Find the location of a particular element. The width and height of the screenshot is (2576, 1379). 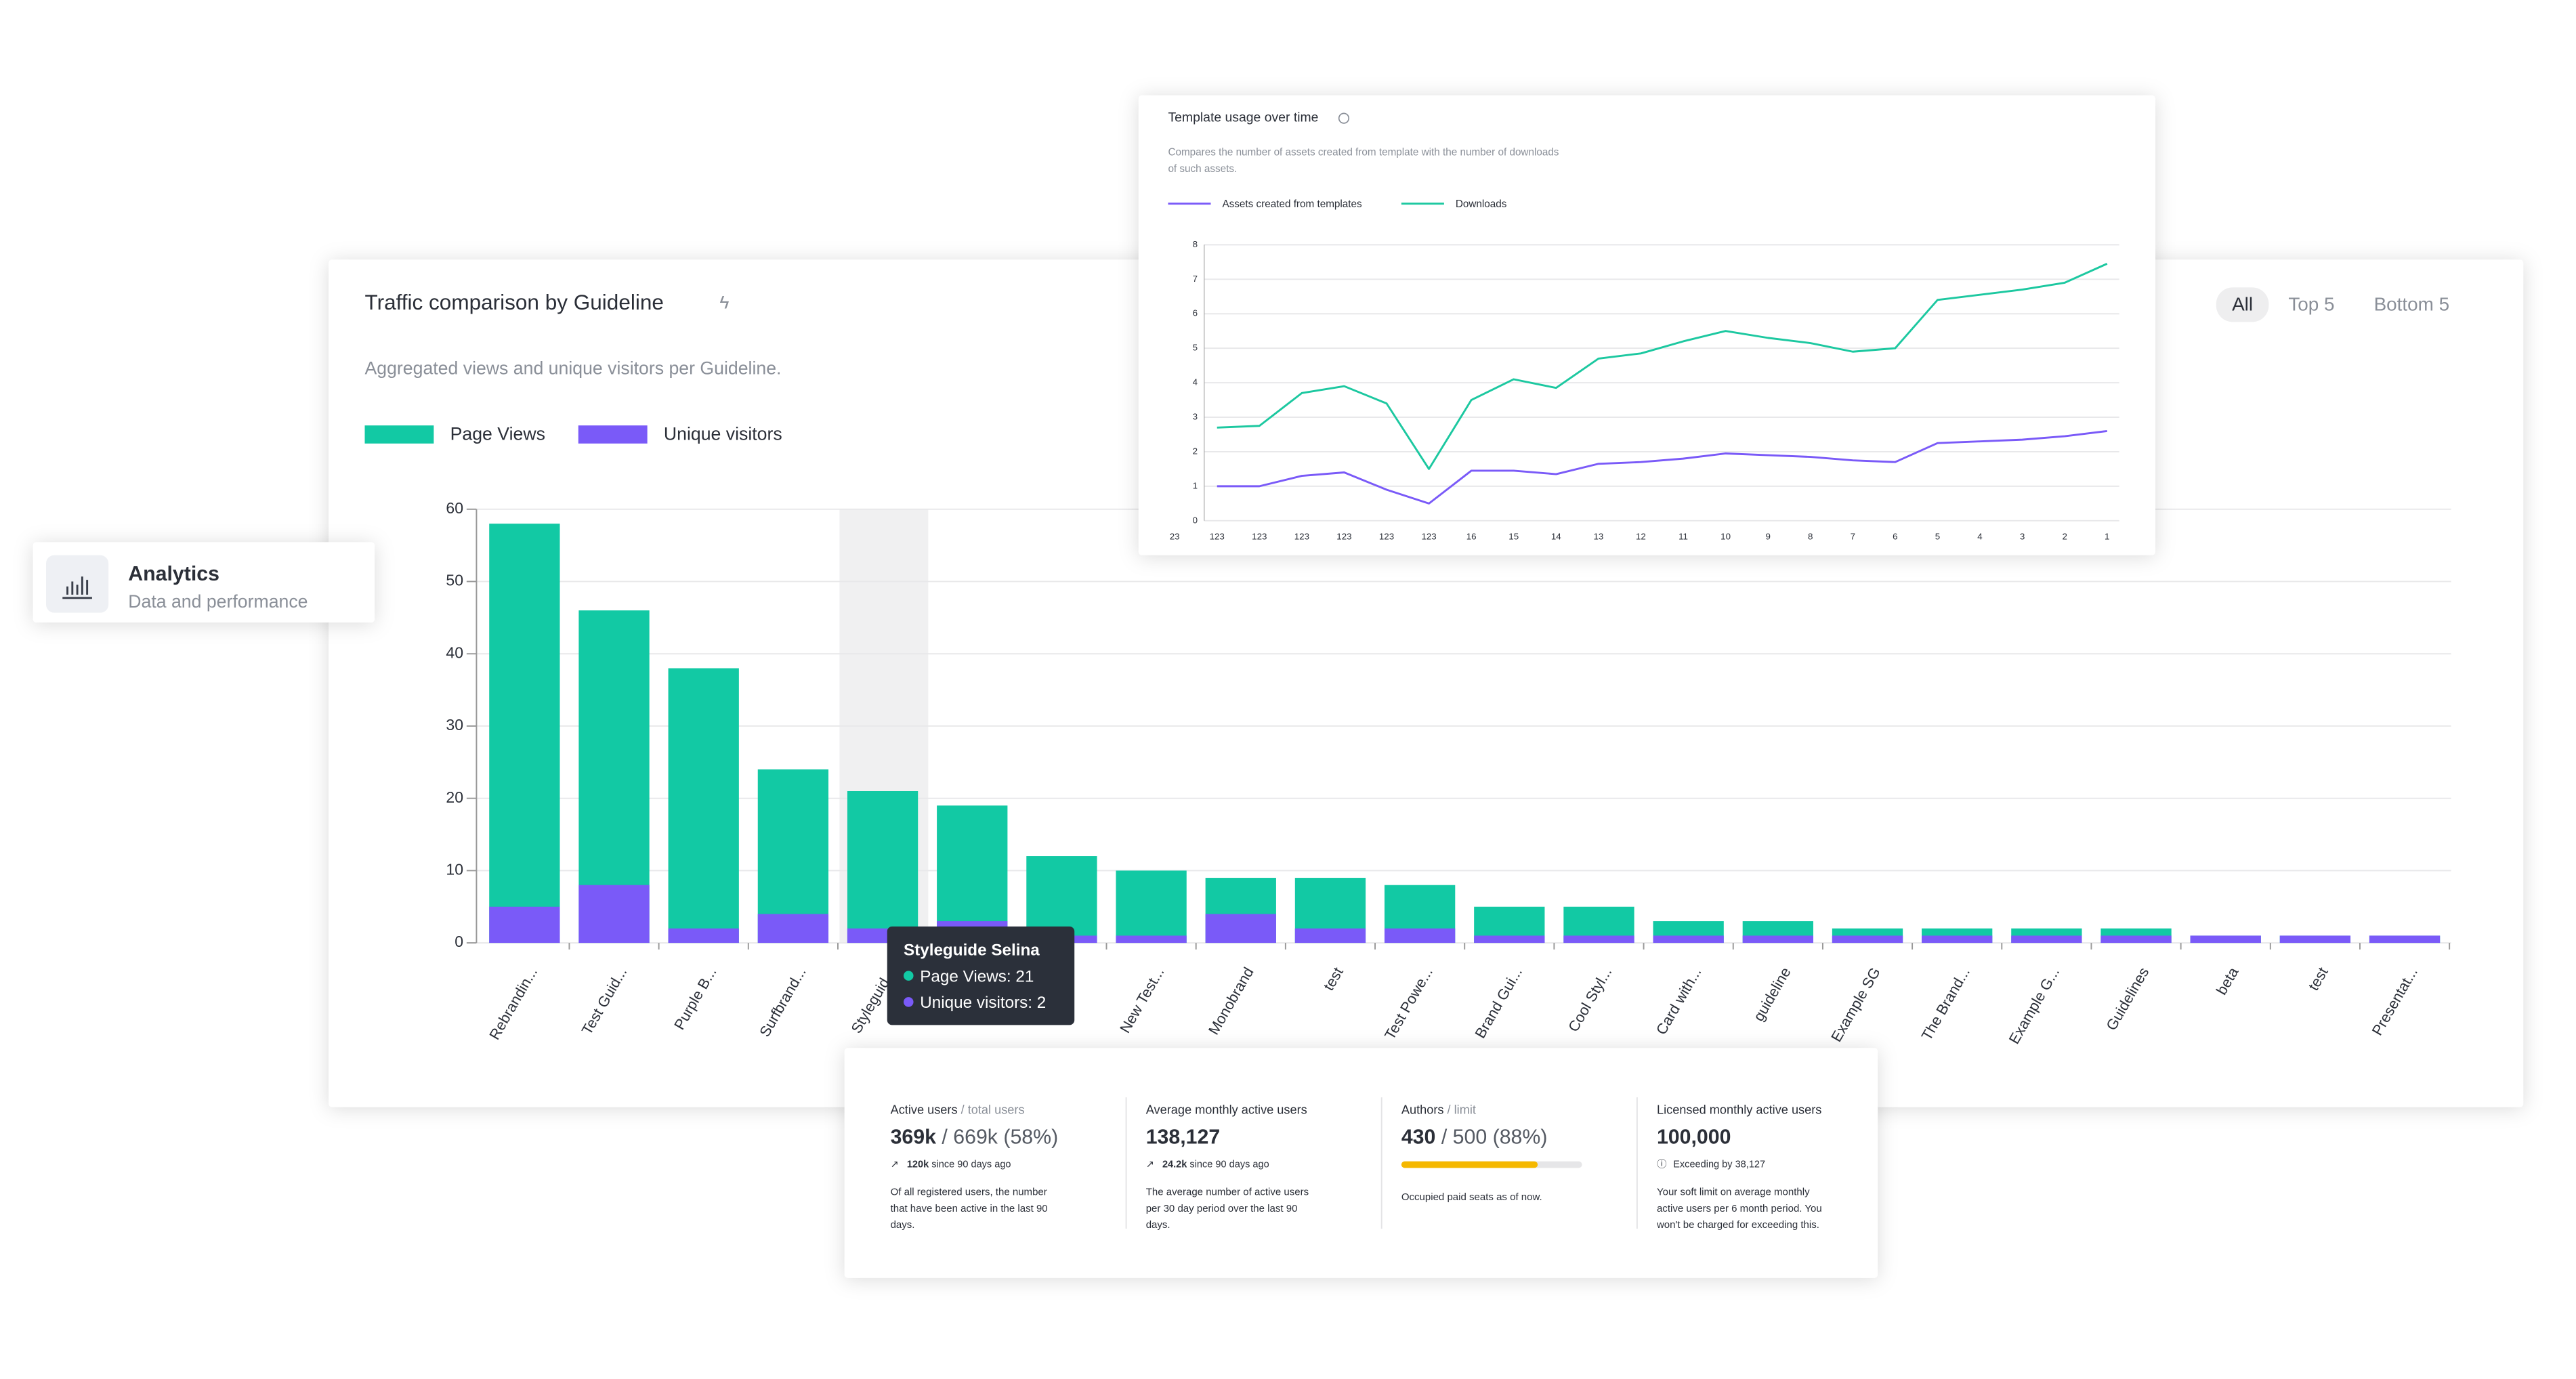

filter-pill is located at coordinates (2242, 304).